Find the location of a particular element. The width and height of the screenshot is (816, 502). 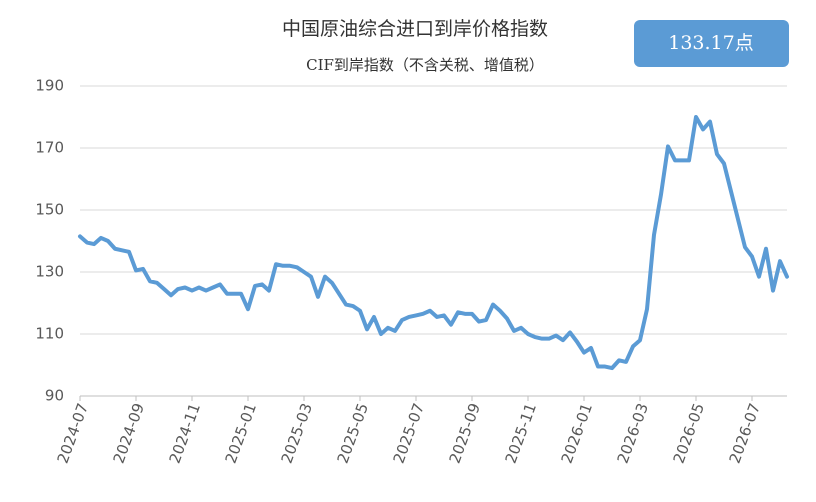

y-tick-label: 130 is located at coordinates (49, 272).